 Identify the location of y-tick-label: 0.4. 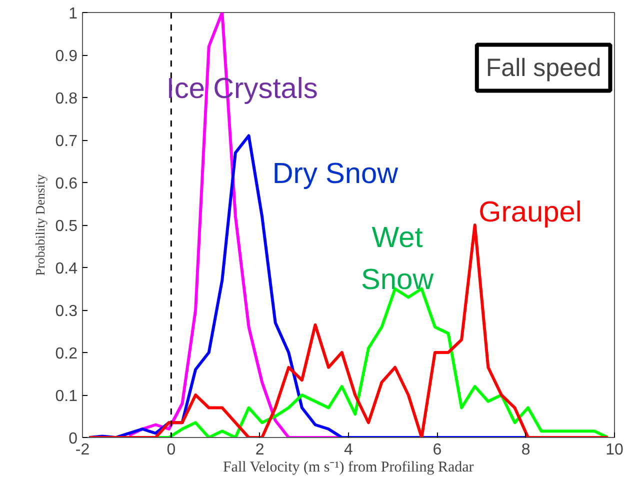
(66, 269).